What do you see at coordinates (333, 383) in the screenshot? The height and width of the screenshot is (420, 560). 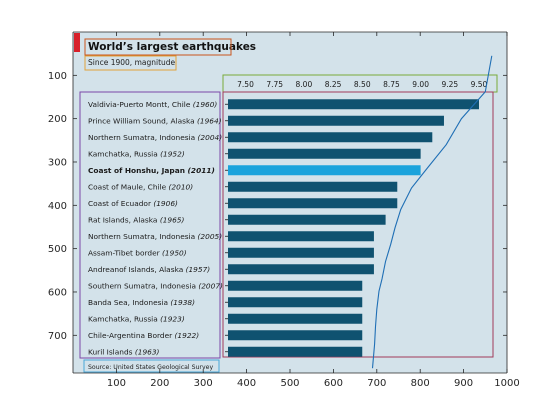 I see `x-tick-label: 600` at bounding box center [333, 383].